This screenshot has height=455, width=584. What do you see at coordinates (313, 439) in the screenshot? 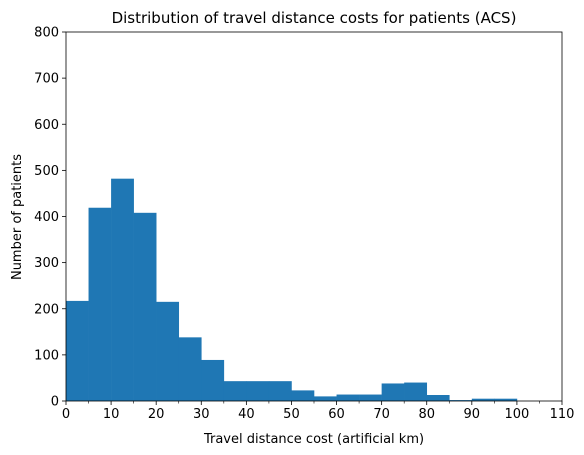
I see `x-axis-title: Travel distance cost (artificial km)` at bounding box center [313, 439].